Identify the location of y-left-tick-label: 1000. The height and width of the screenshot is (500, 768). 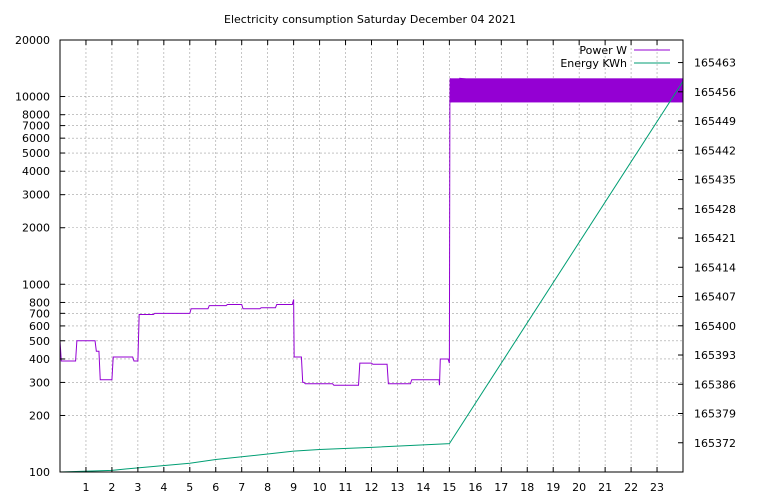
(36, 284).